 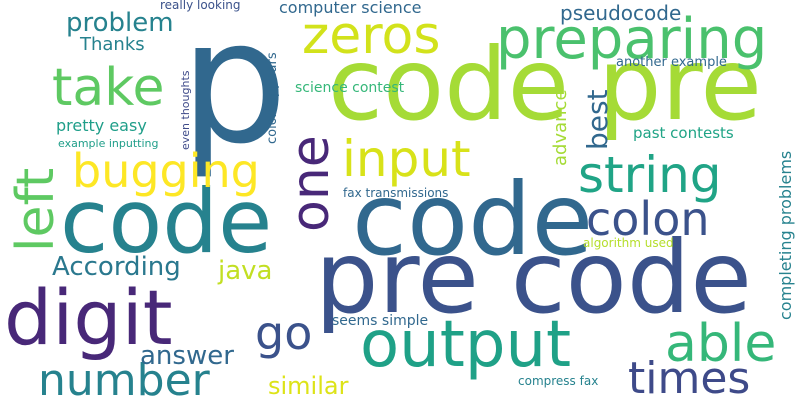 I want to click on word-go: go, so click(x=284, y=333).